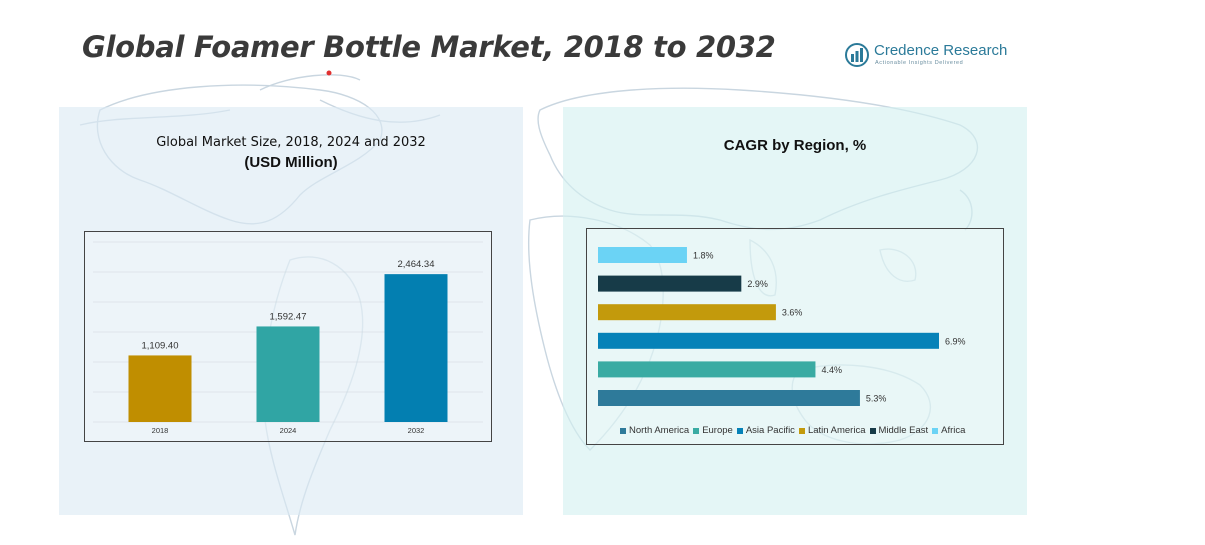 The width and height of the screenshot is (1205, 545). What do you see at coordinates (416, 264) in the screenshot?
I see `bar-value-label: 2,464.34` at bounding box center [416, 264].